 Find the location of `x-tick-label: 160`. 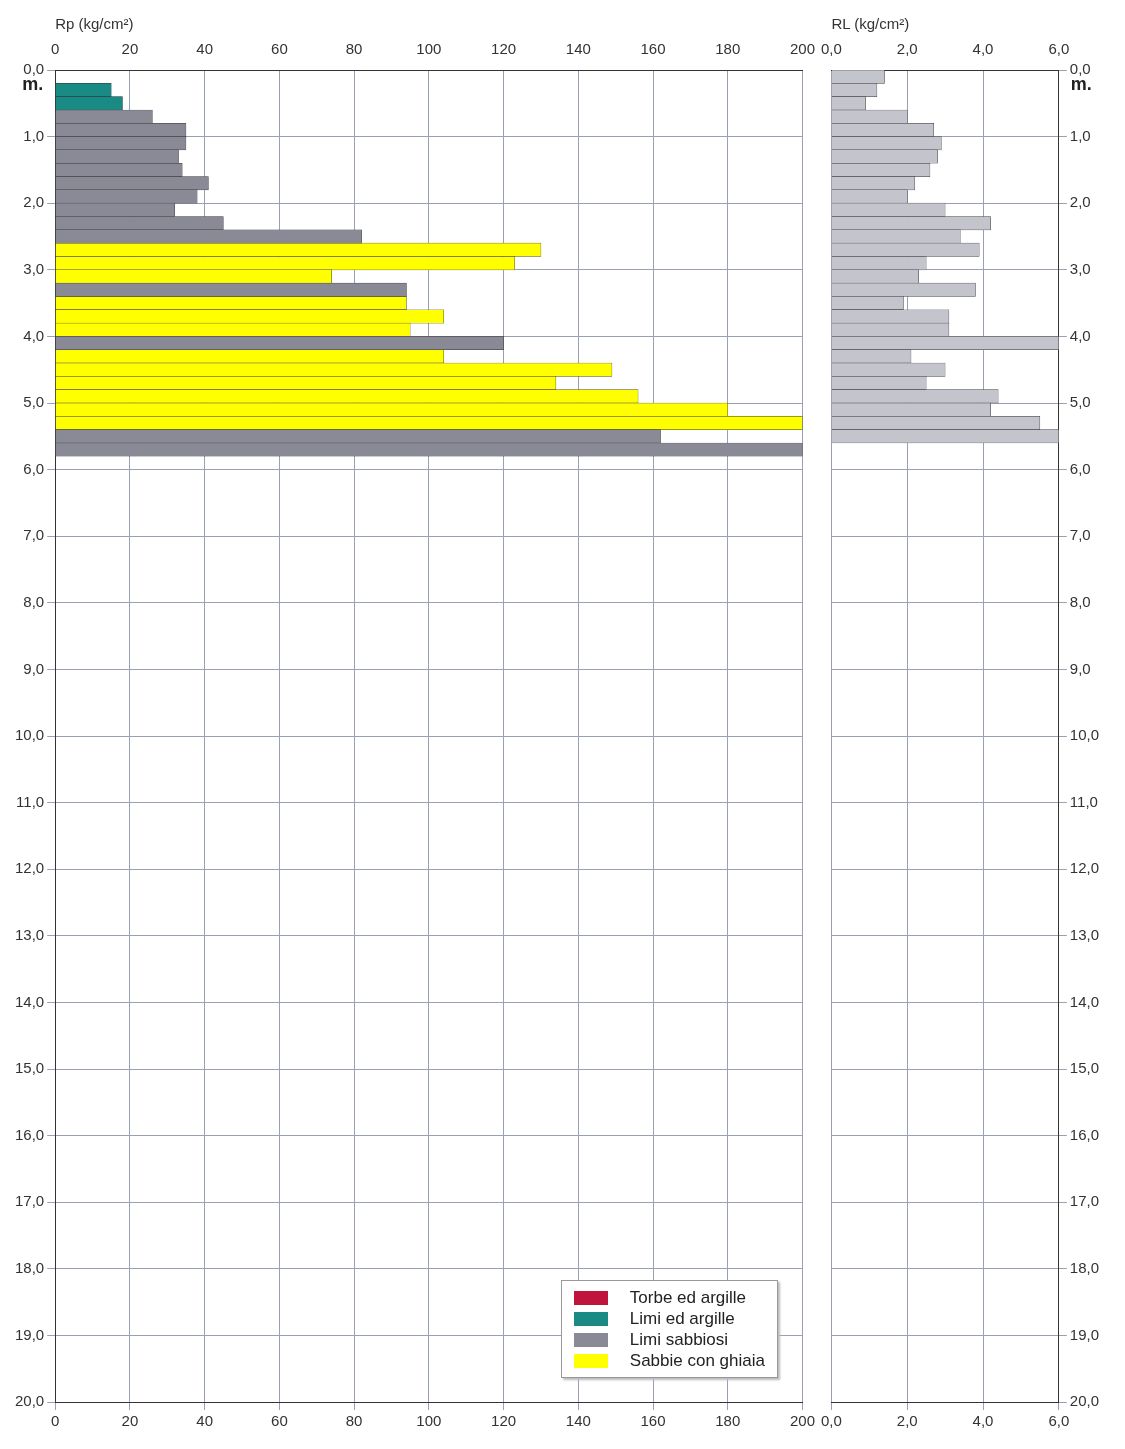

x-tick-label: 160 is located at coordinates (653, 1421).